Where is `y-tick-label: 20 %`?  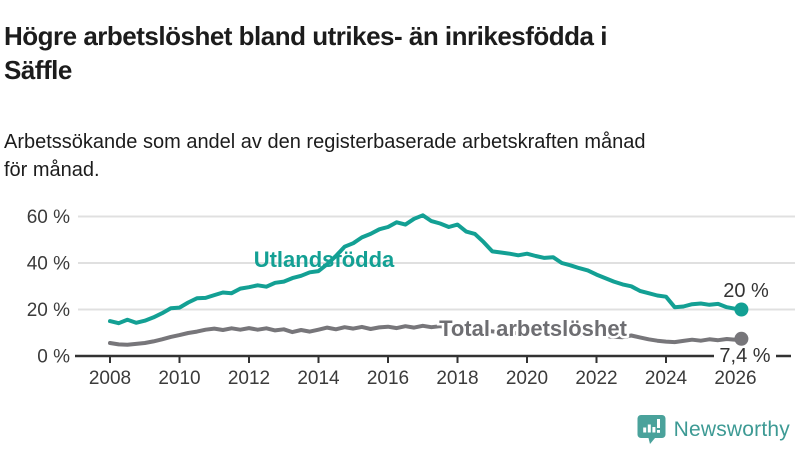 y-tick-label: 20 % is located at coordinates (48, 310).